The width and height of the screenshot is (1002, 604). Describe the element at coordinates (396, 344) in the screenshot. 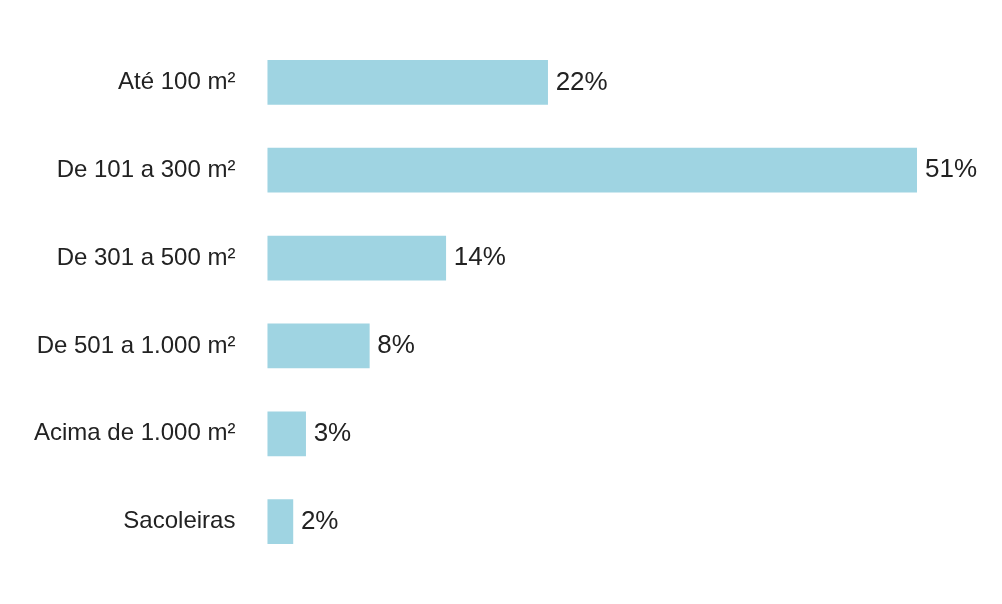

I see `data-label: 8%` at that location.